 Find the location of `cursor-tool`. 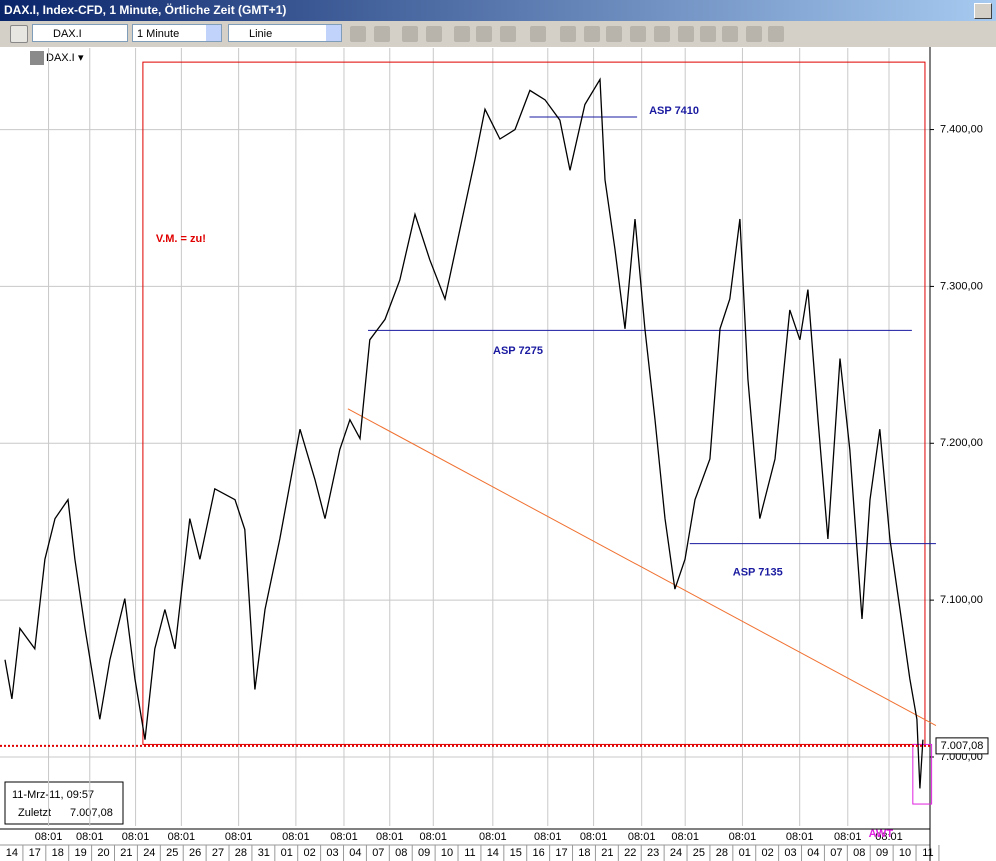

cursor-tool is located at coordinates (358, 34).